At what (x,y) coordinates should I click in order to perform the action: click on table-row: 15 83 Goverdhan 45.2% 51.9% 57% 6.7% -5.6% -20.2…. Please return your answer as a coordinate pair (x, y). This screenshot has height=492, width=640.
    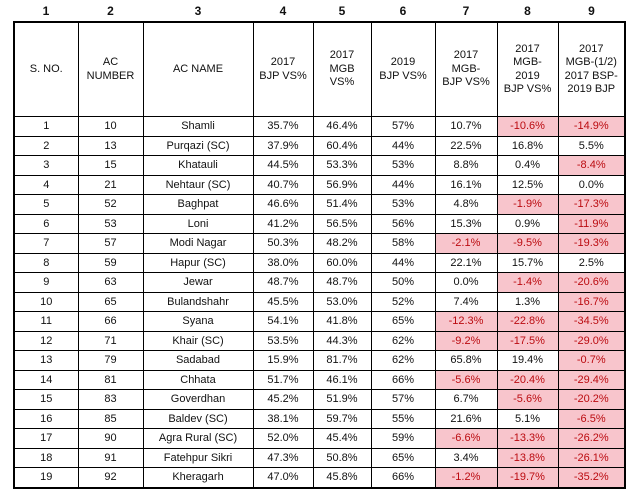
    Looking at the image, I should click on (319, 399).